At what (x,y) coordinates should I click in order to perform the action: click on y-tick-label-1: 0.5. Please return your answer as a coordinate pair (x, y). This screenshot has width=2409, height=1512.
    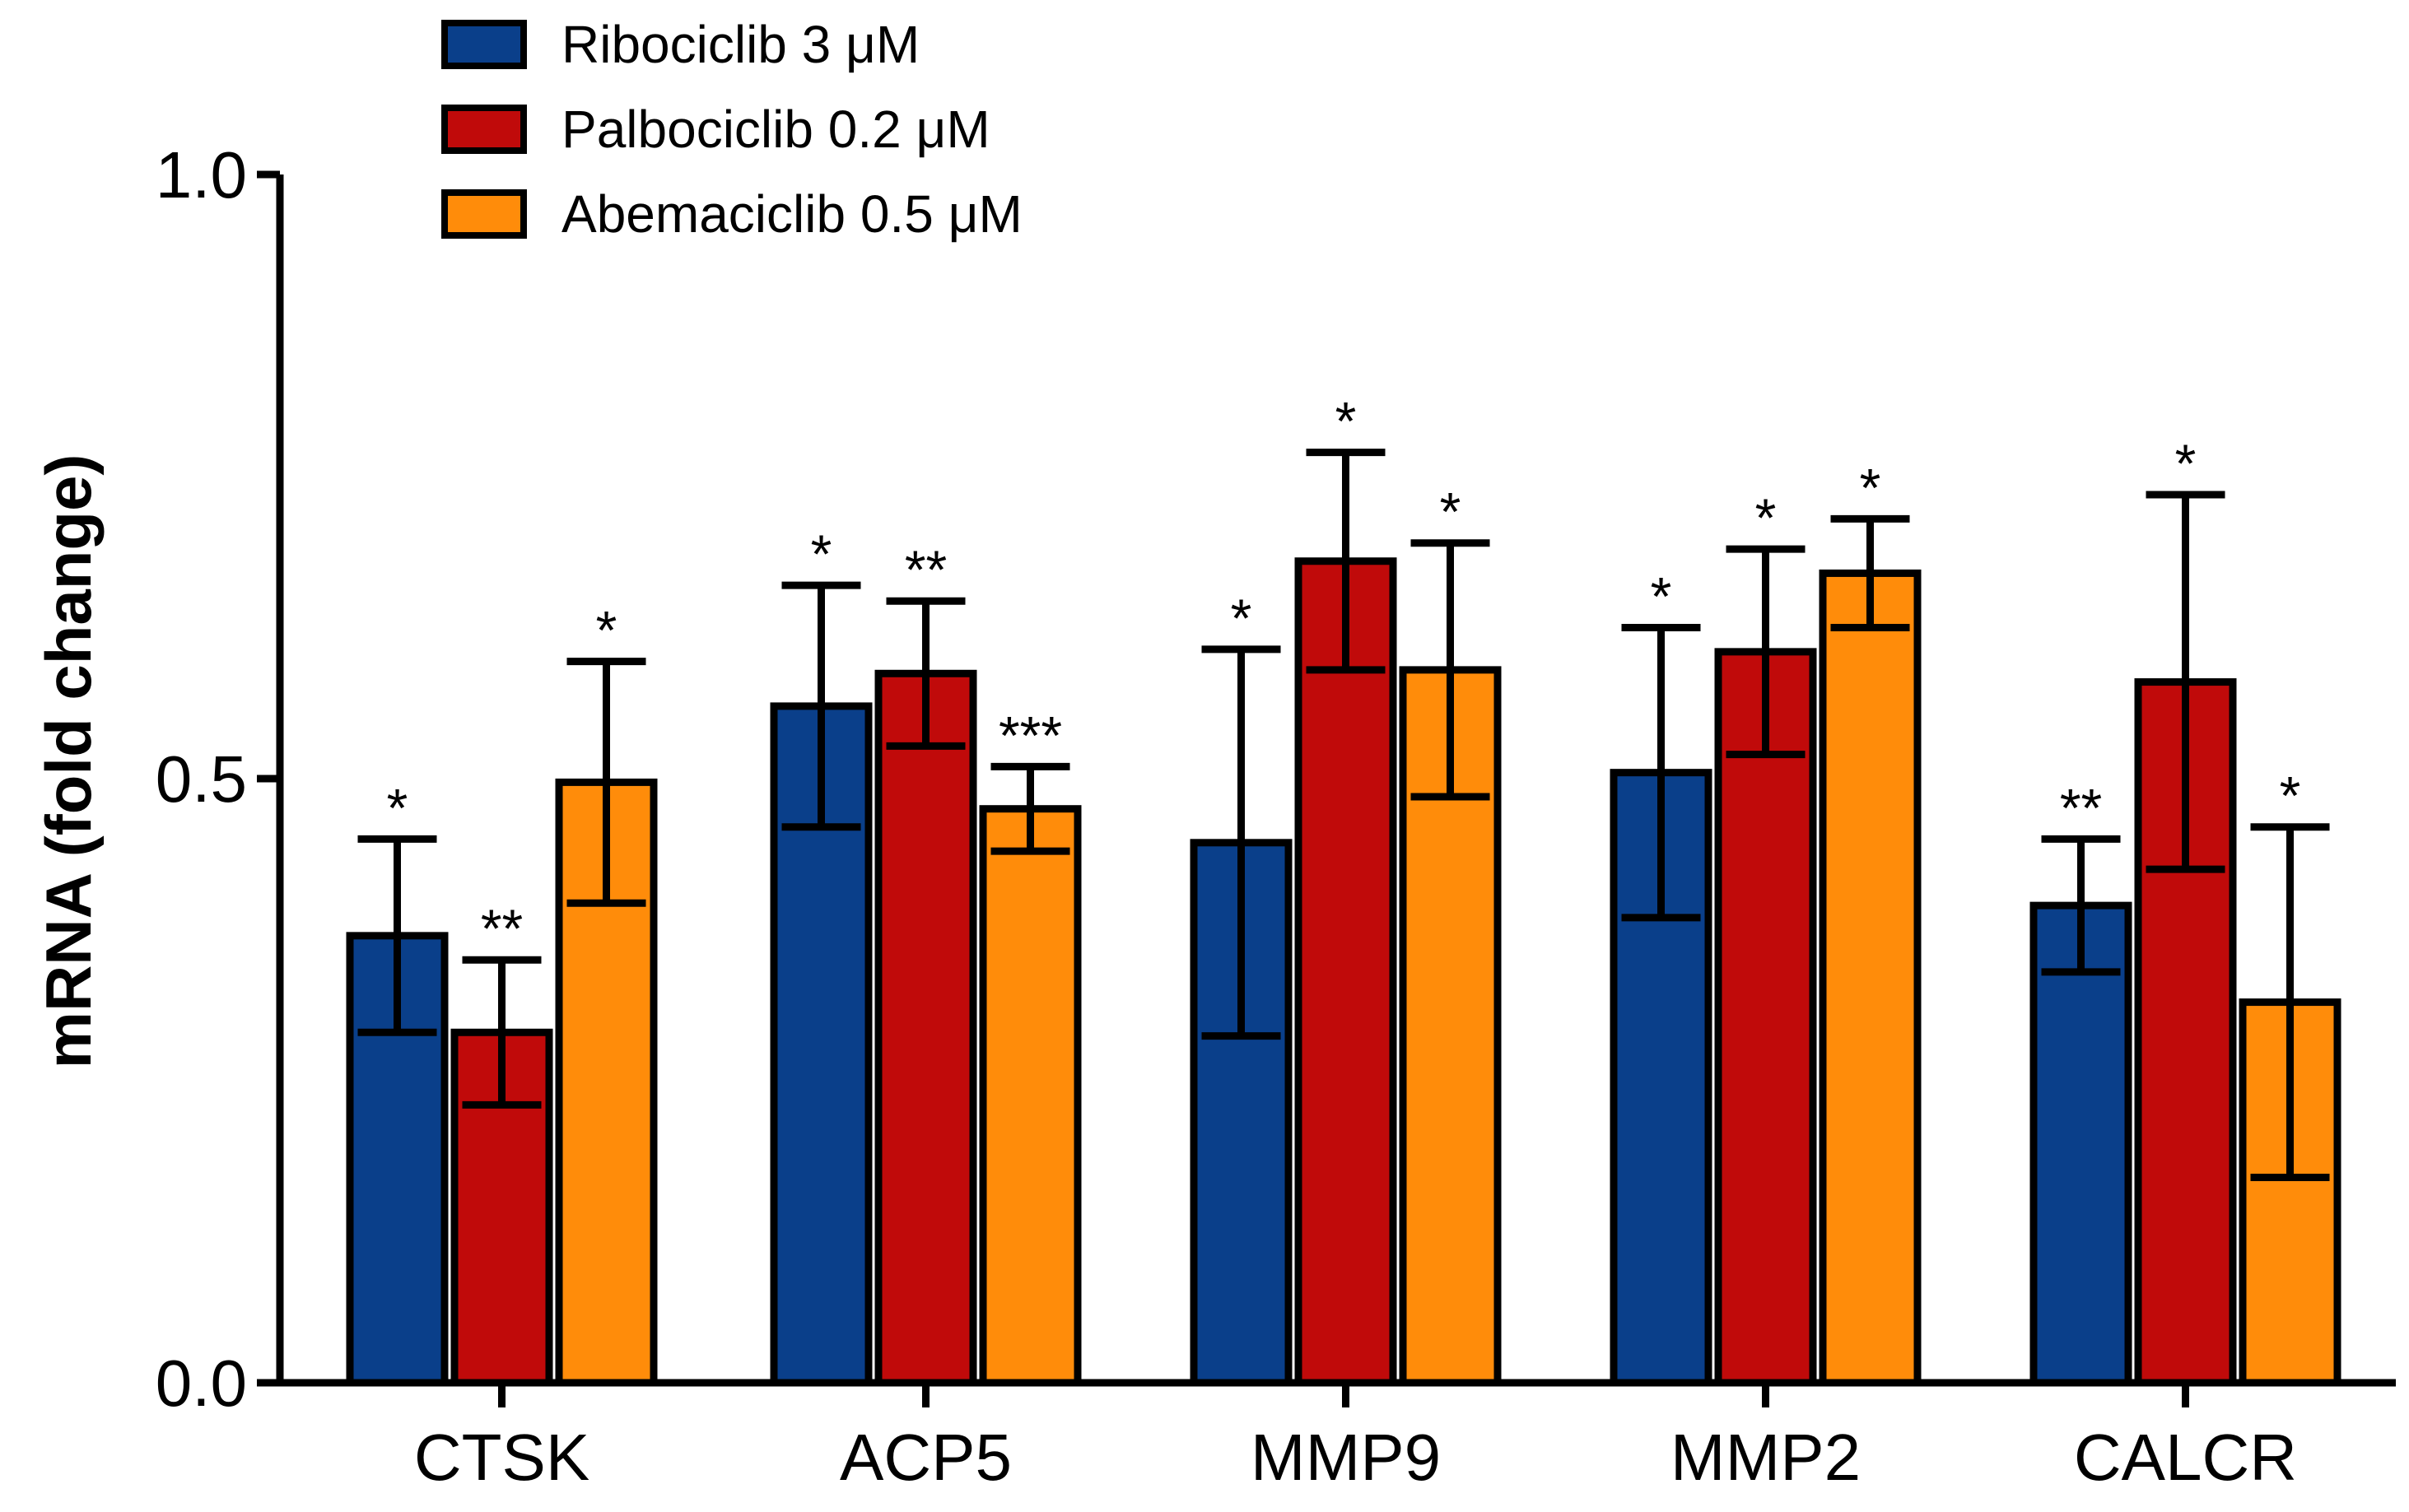
    Looking at the image, I should click on (201, 779).